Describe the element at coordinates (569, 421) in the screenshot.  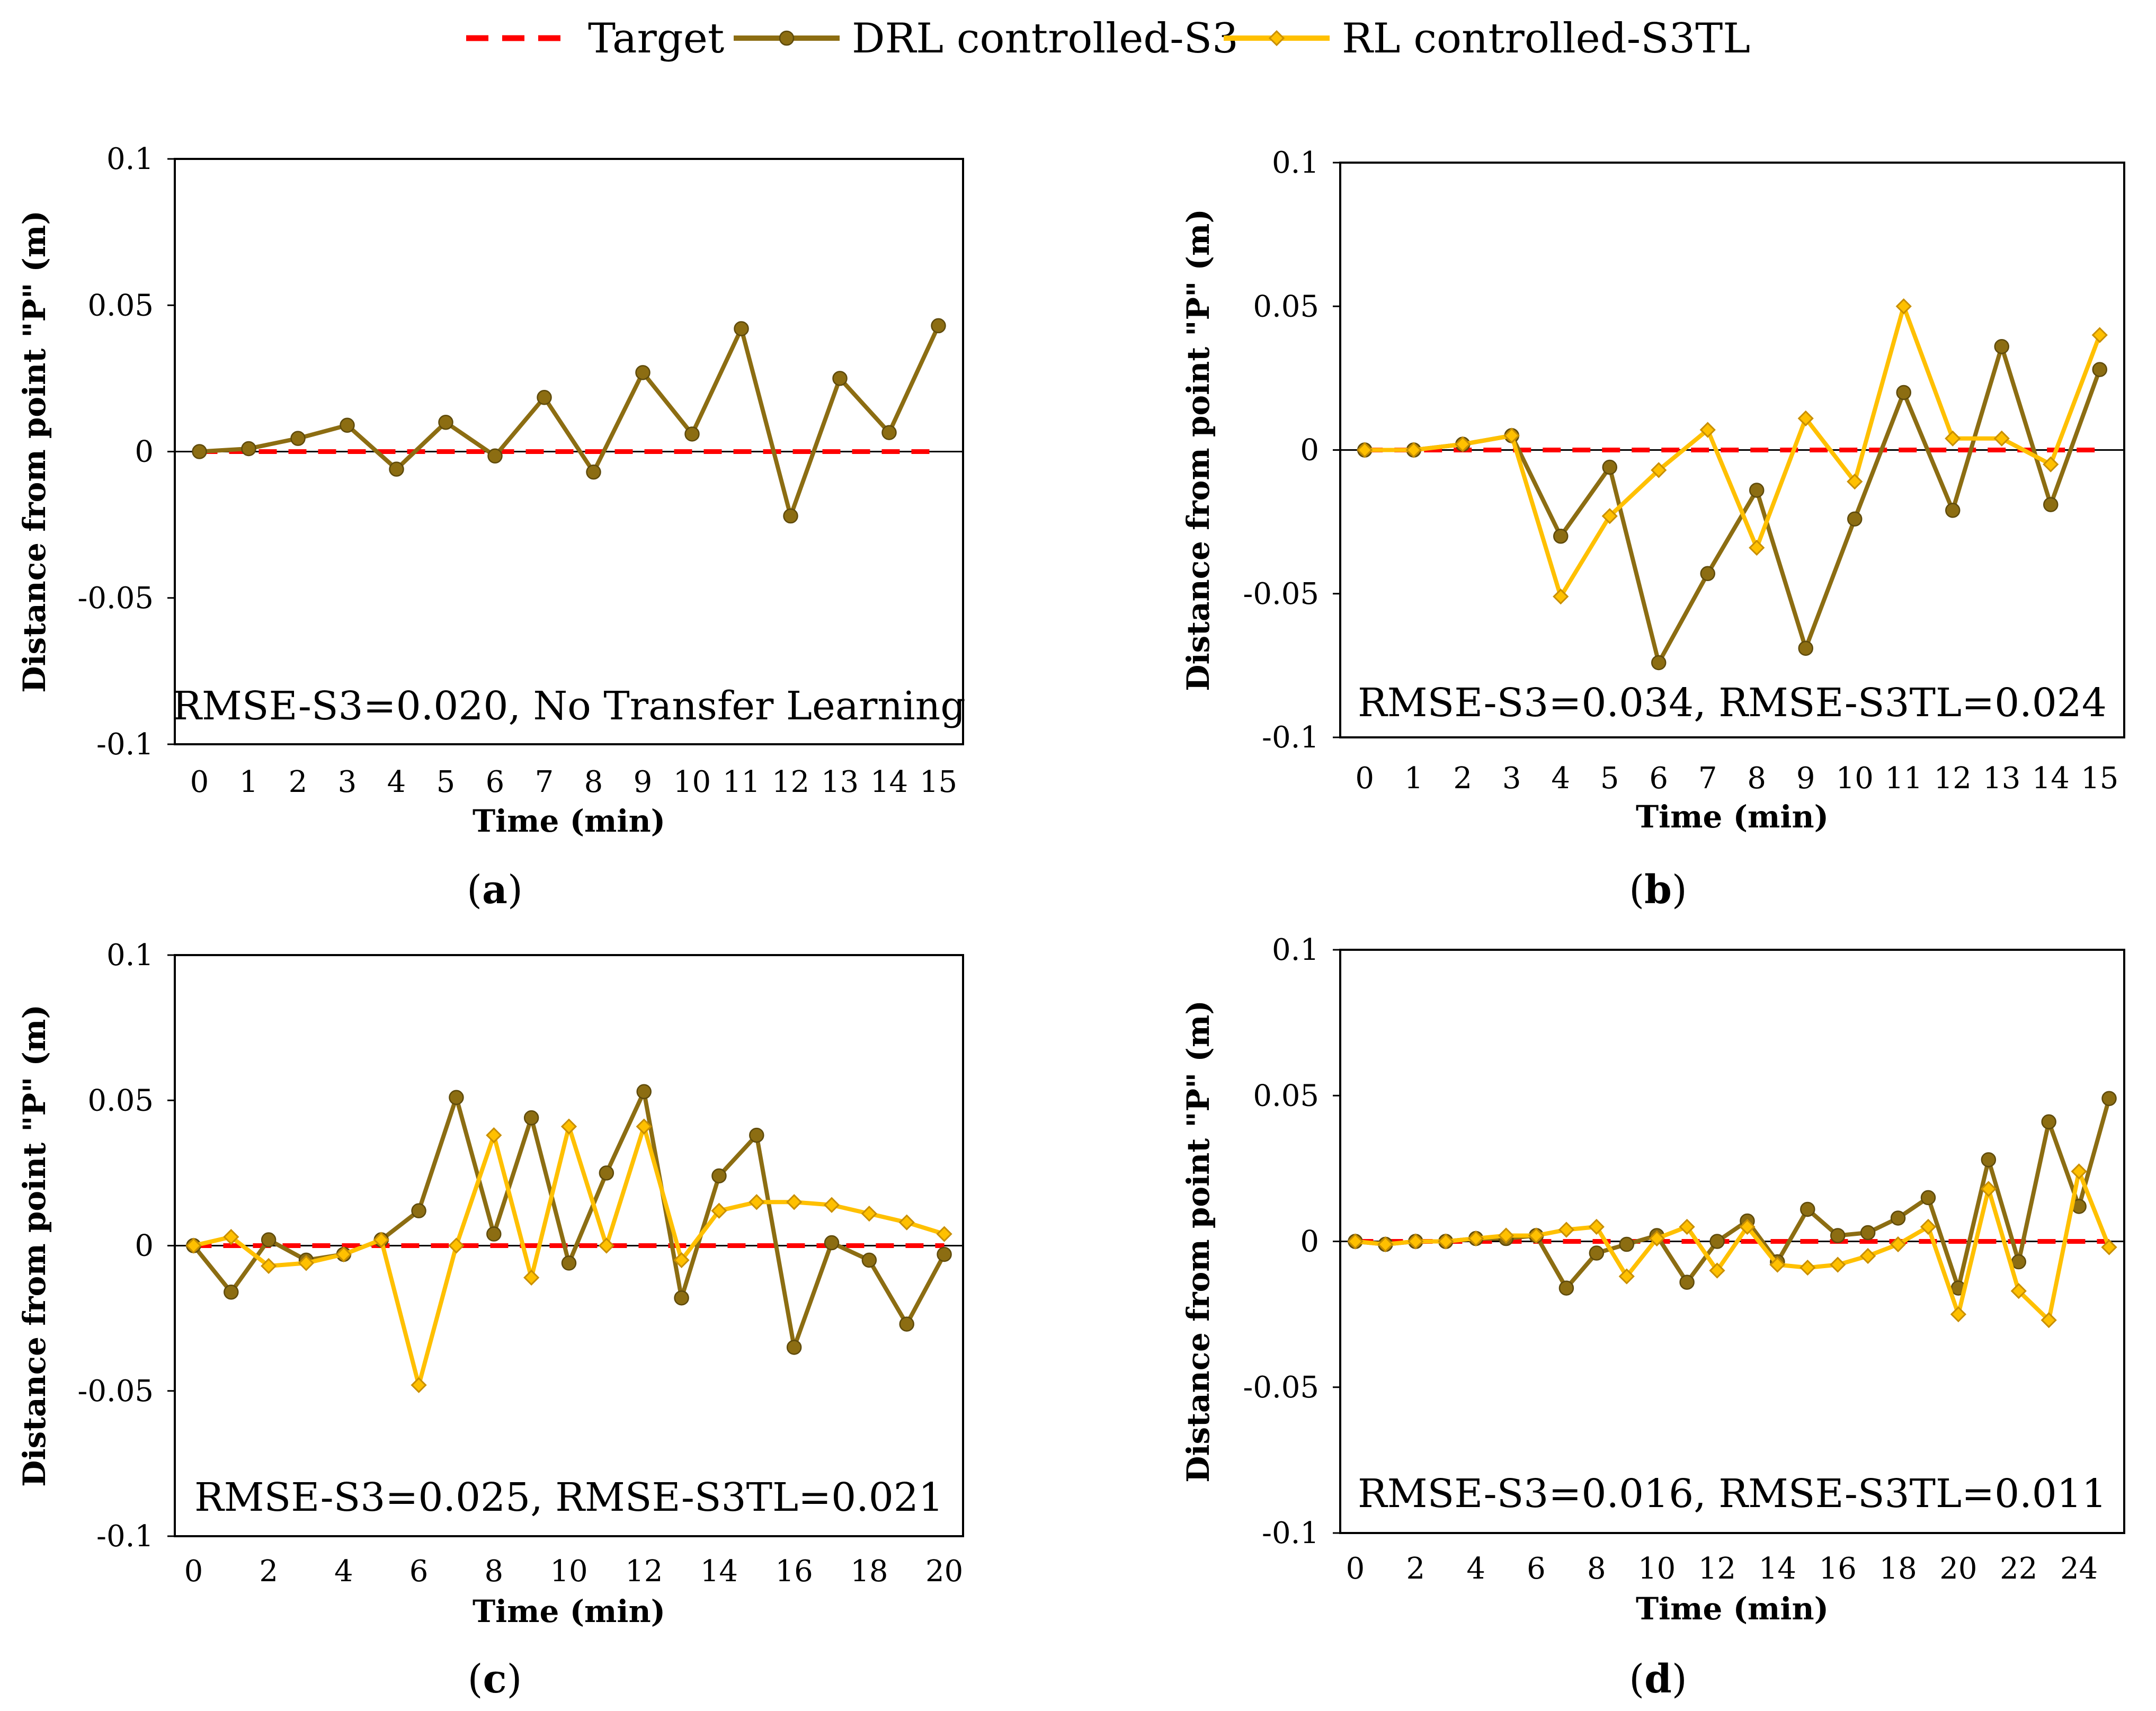
I see `series-drl-controlled-s3` at that location.